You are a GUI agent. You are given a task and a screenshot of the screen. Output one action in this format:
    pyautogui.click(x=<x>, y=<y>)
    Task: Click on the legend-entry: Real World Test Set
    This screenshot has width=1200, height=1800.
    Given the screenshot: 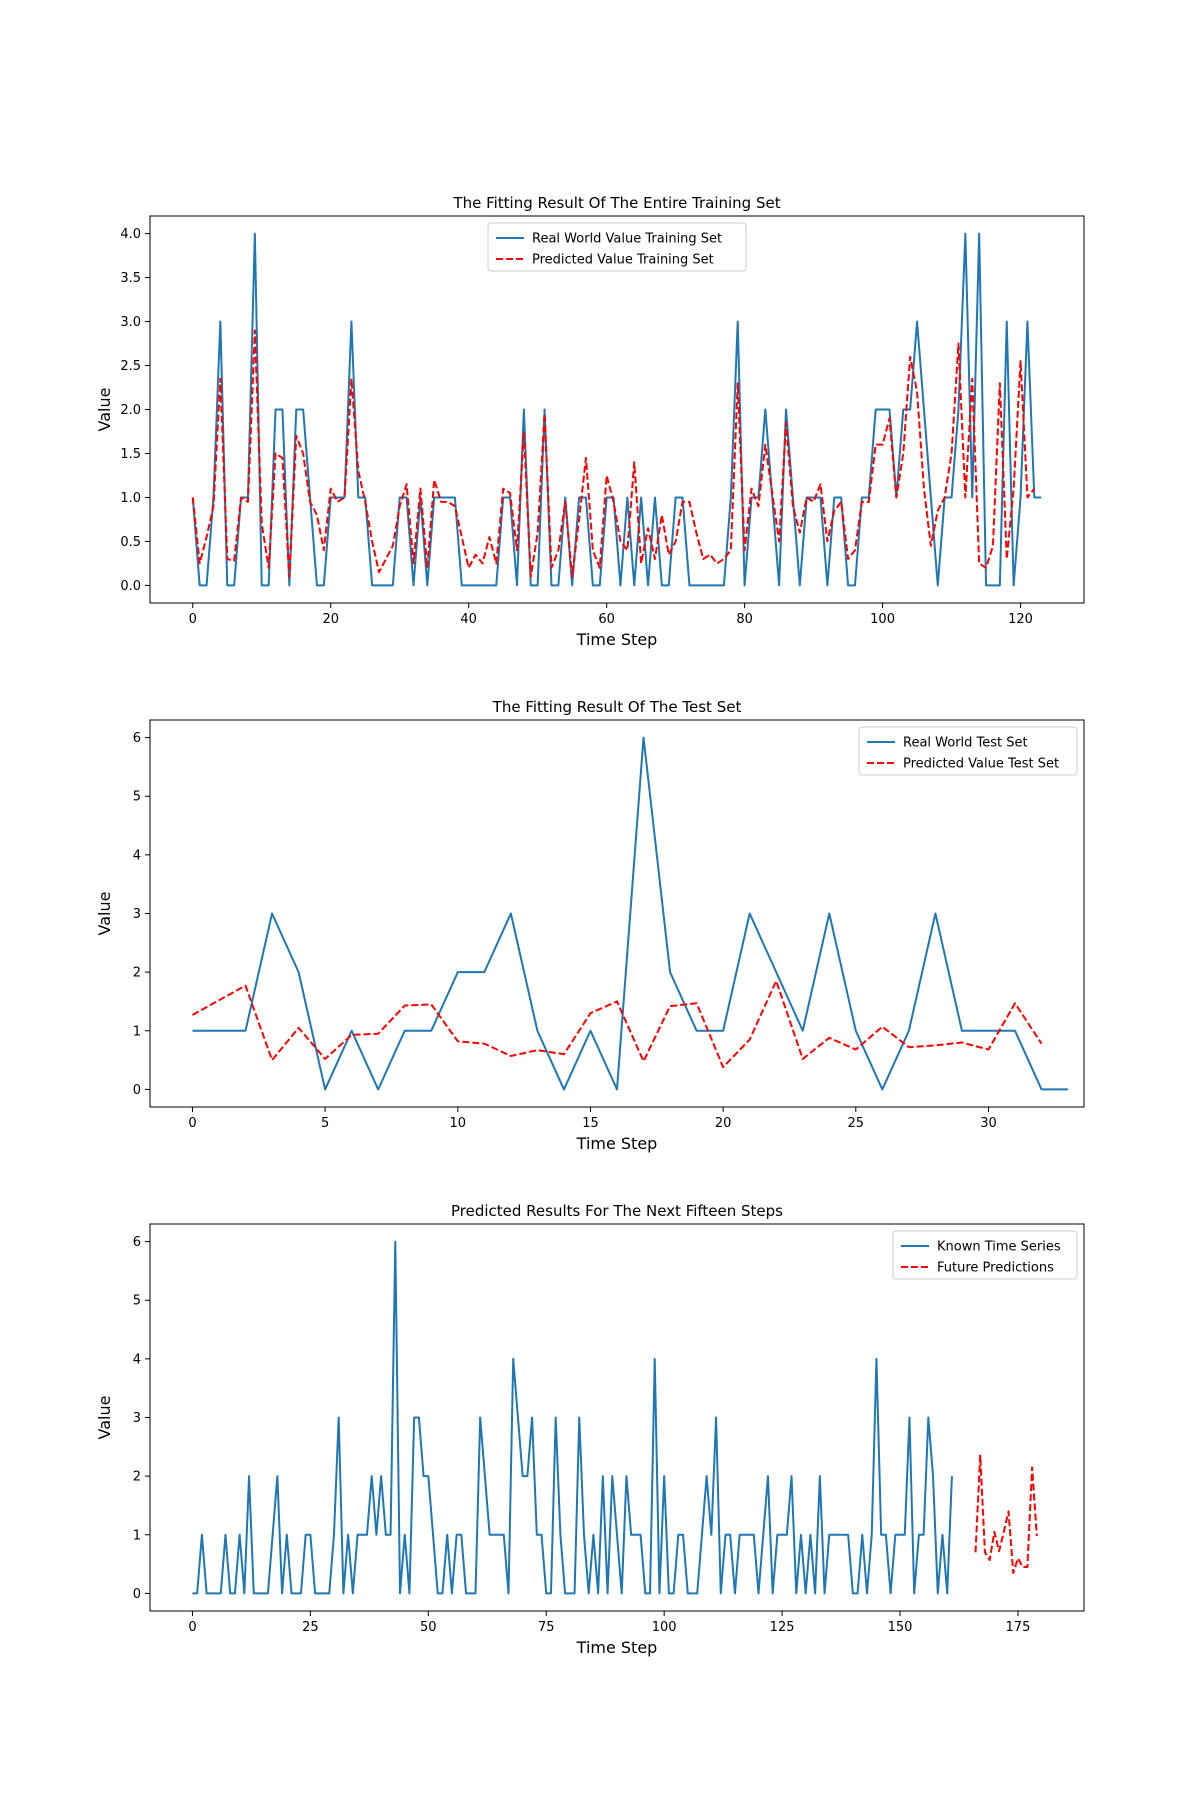 What is the action you would take?
    pyautogui.click(x=965, y=743)
    